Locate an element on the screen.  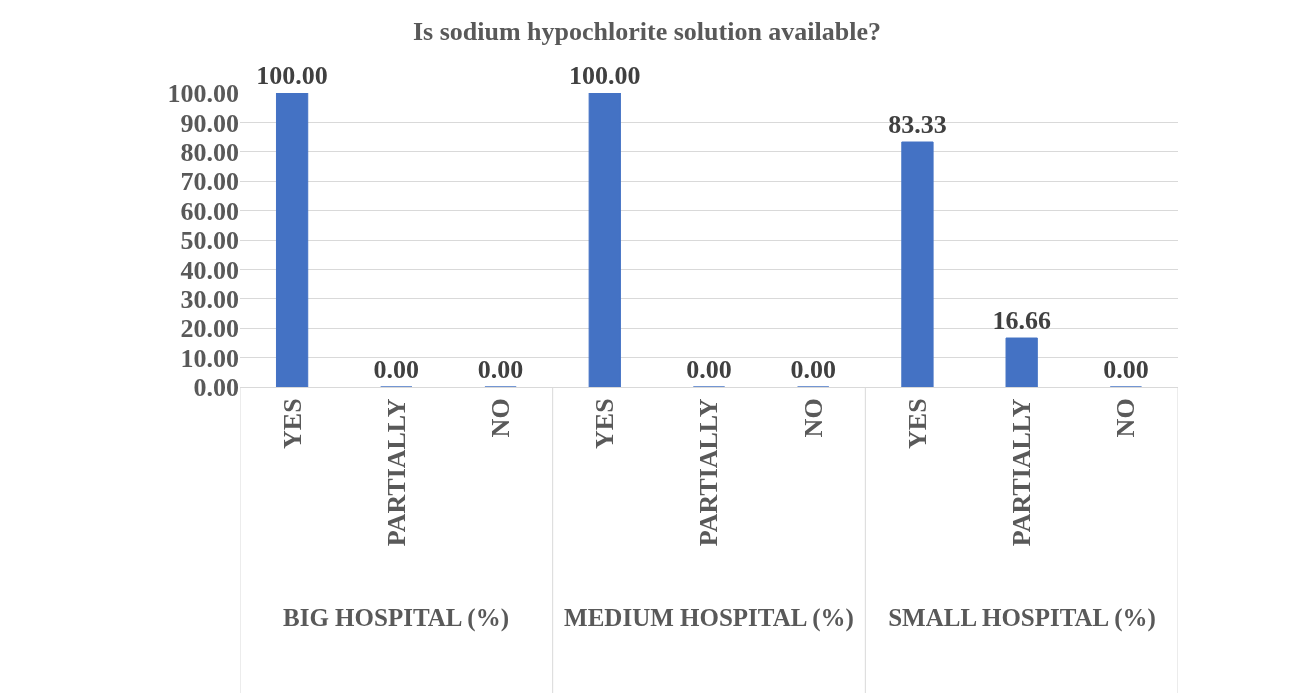
text: MEDIUM HOSPITAL (%) is located at coordinates (709, 618).